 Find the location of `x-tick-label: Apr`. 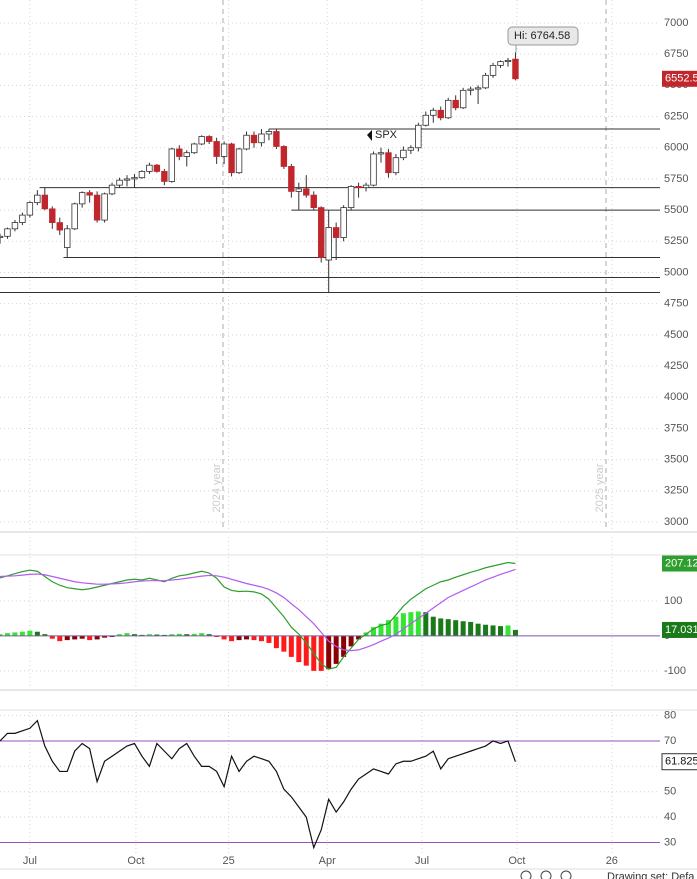

x-tick-label: Apr is located at coordinates (327, 861).